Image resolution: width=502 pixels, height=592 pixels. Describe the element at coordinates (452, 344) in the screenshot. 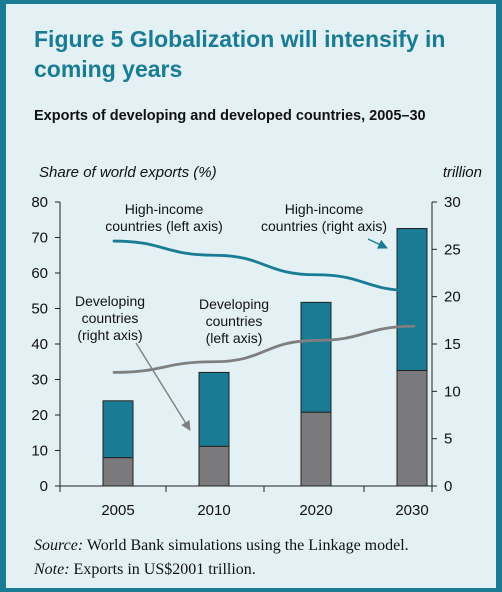

I see `right-tick-label: 15` at that location.